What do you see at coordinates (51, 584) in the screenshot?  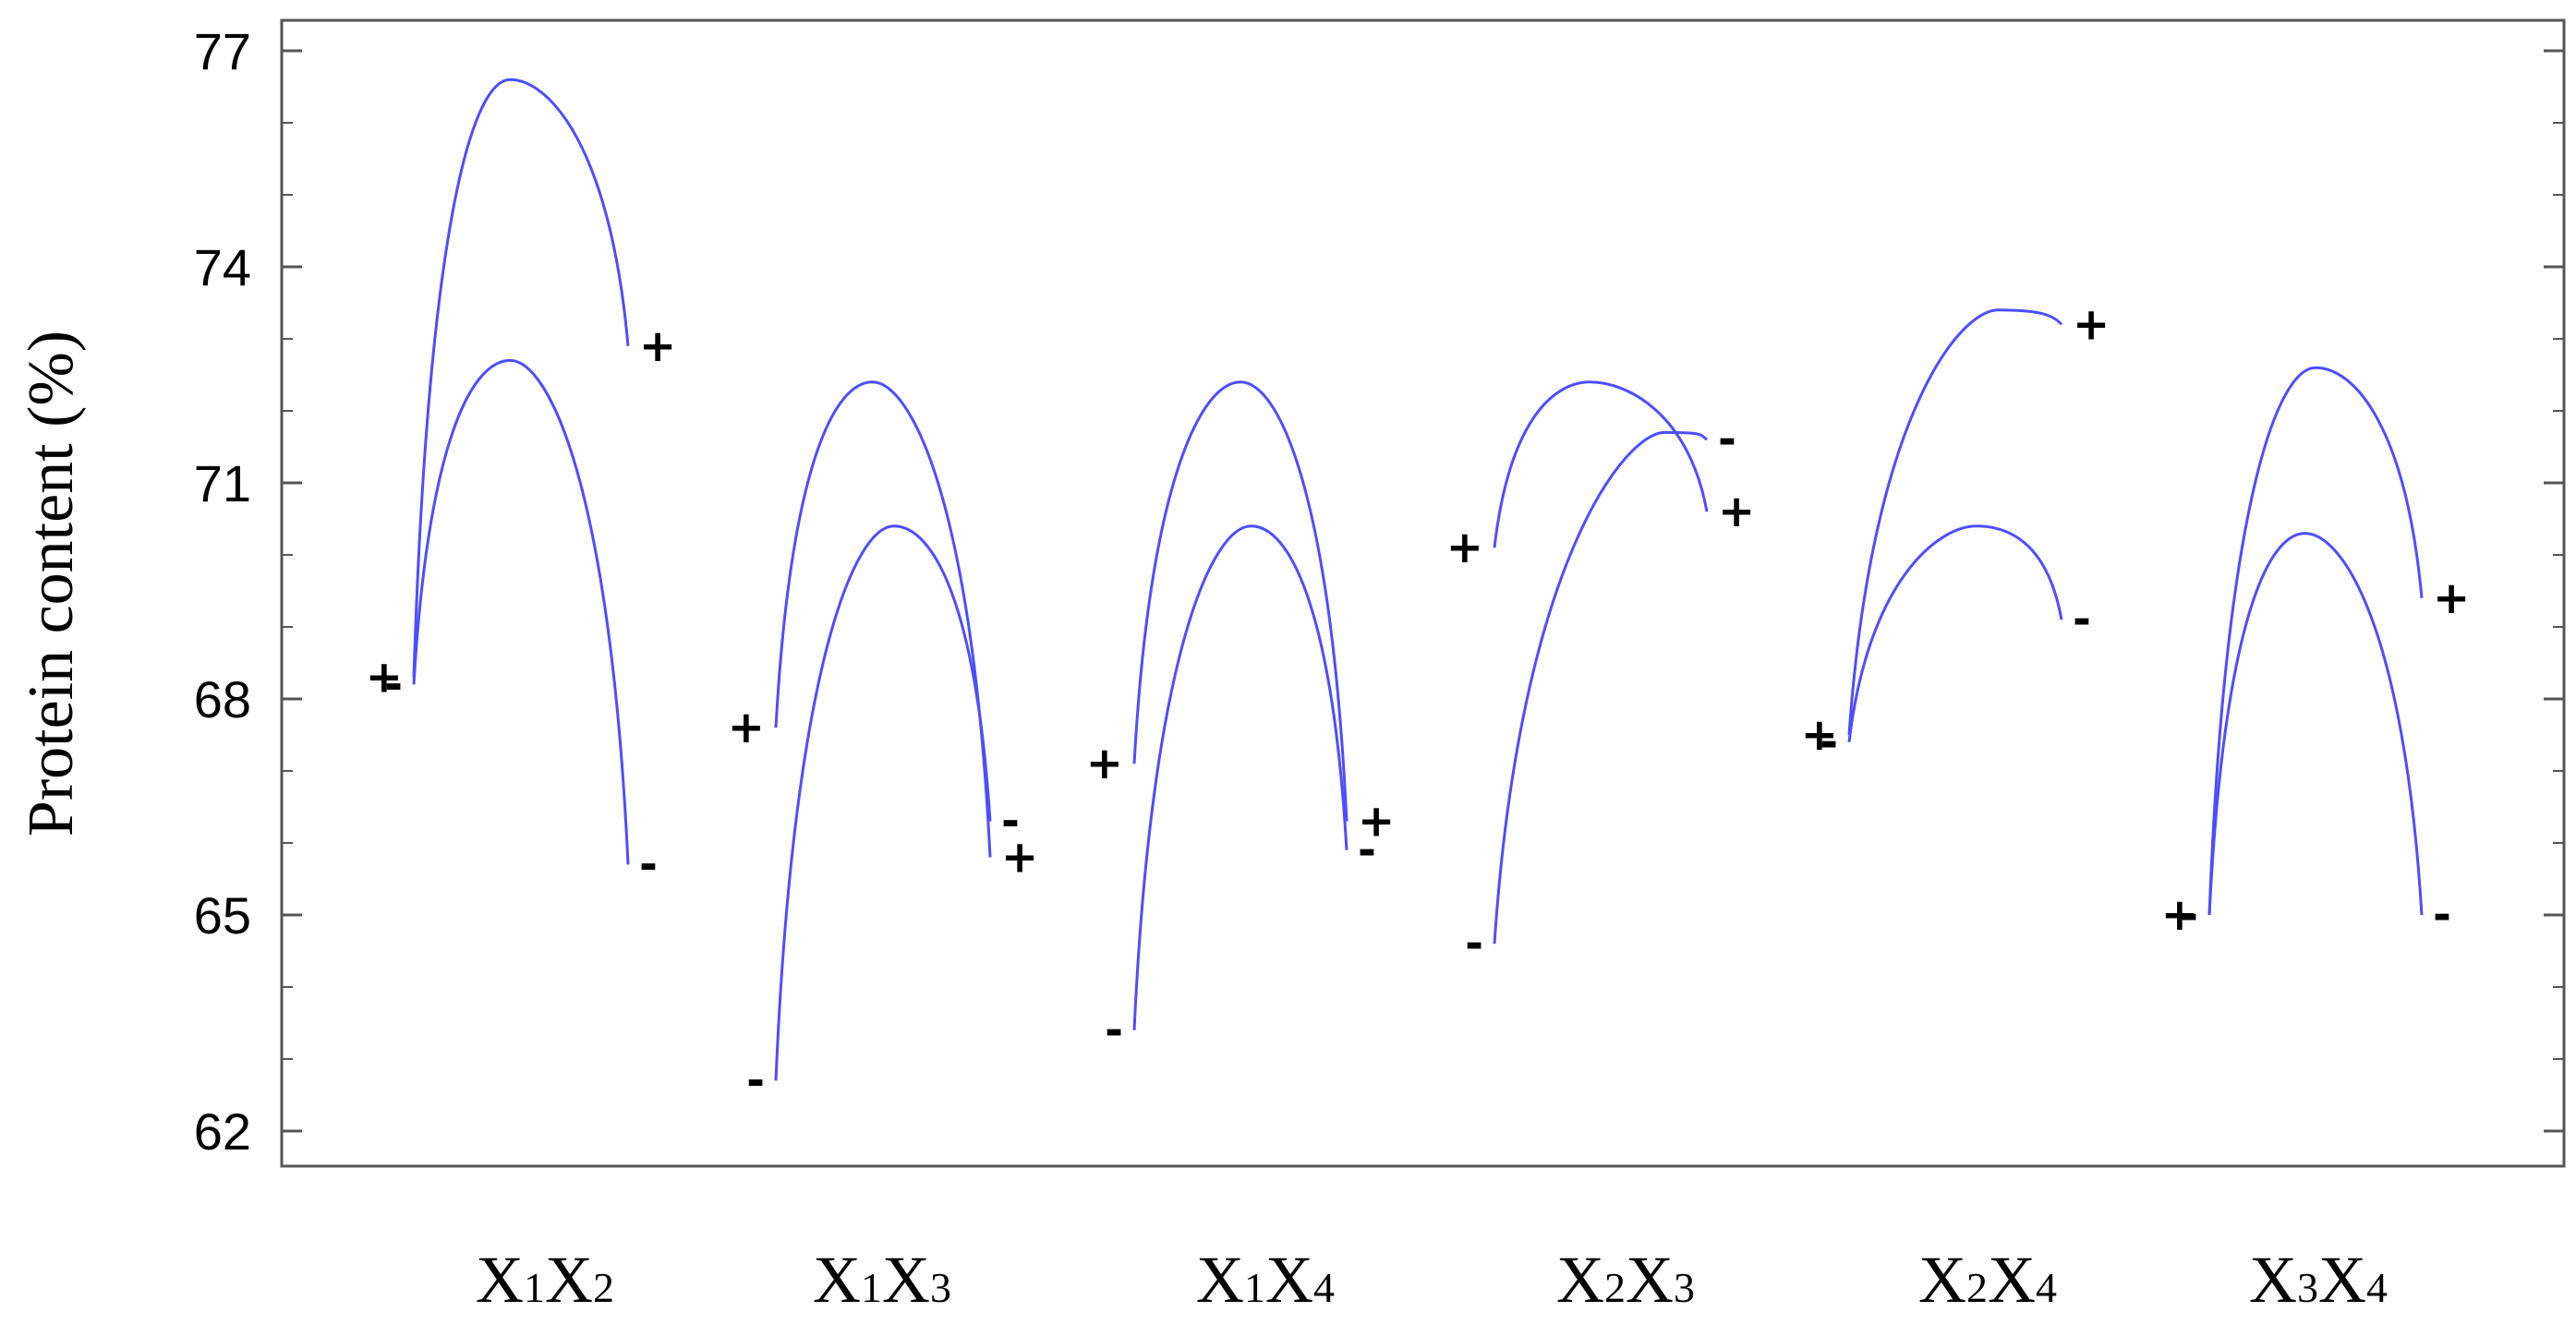 I see `y-axis-title: Protein content (%)` at bounding box center [51, 584].